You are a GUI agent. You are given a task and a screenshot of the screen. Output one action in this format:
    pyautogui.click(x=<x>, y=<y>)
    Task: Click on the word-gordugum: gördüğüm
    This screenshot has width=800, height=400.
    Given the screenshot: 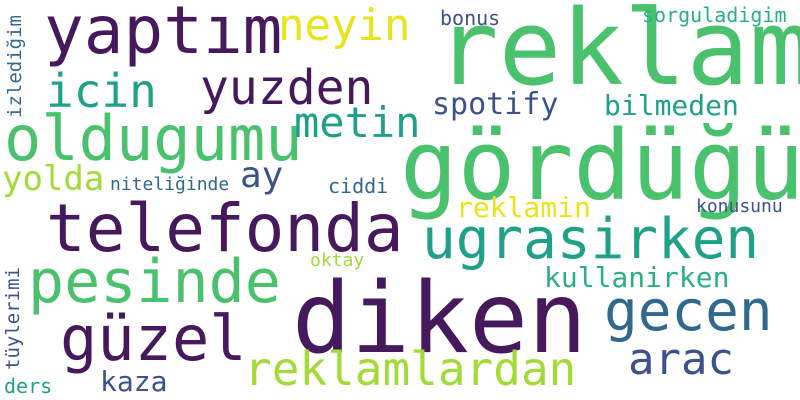 What is the action you would take?
    pyautogui.click(x=600, y=166)
    